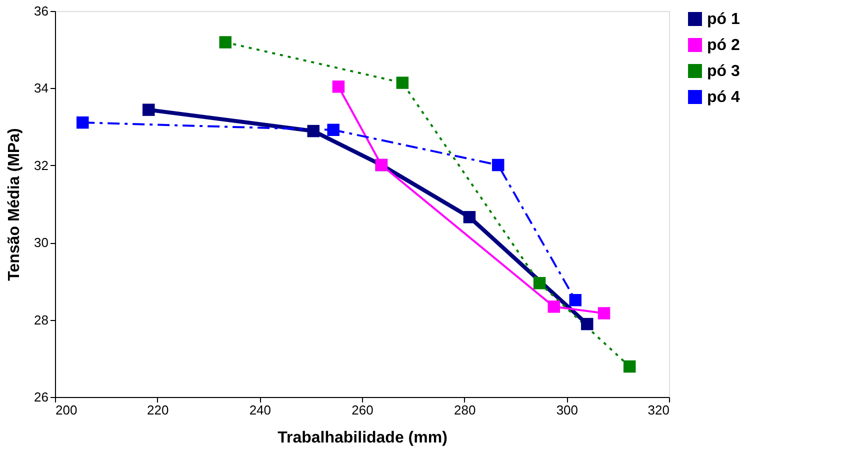  What do you see at coordinates (567, 410) in the screenshot?
I see `x-tick-label: 300` at bounding box center [567, 410].